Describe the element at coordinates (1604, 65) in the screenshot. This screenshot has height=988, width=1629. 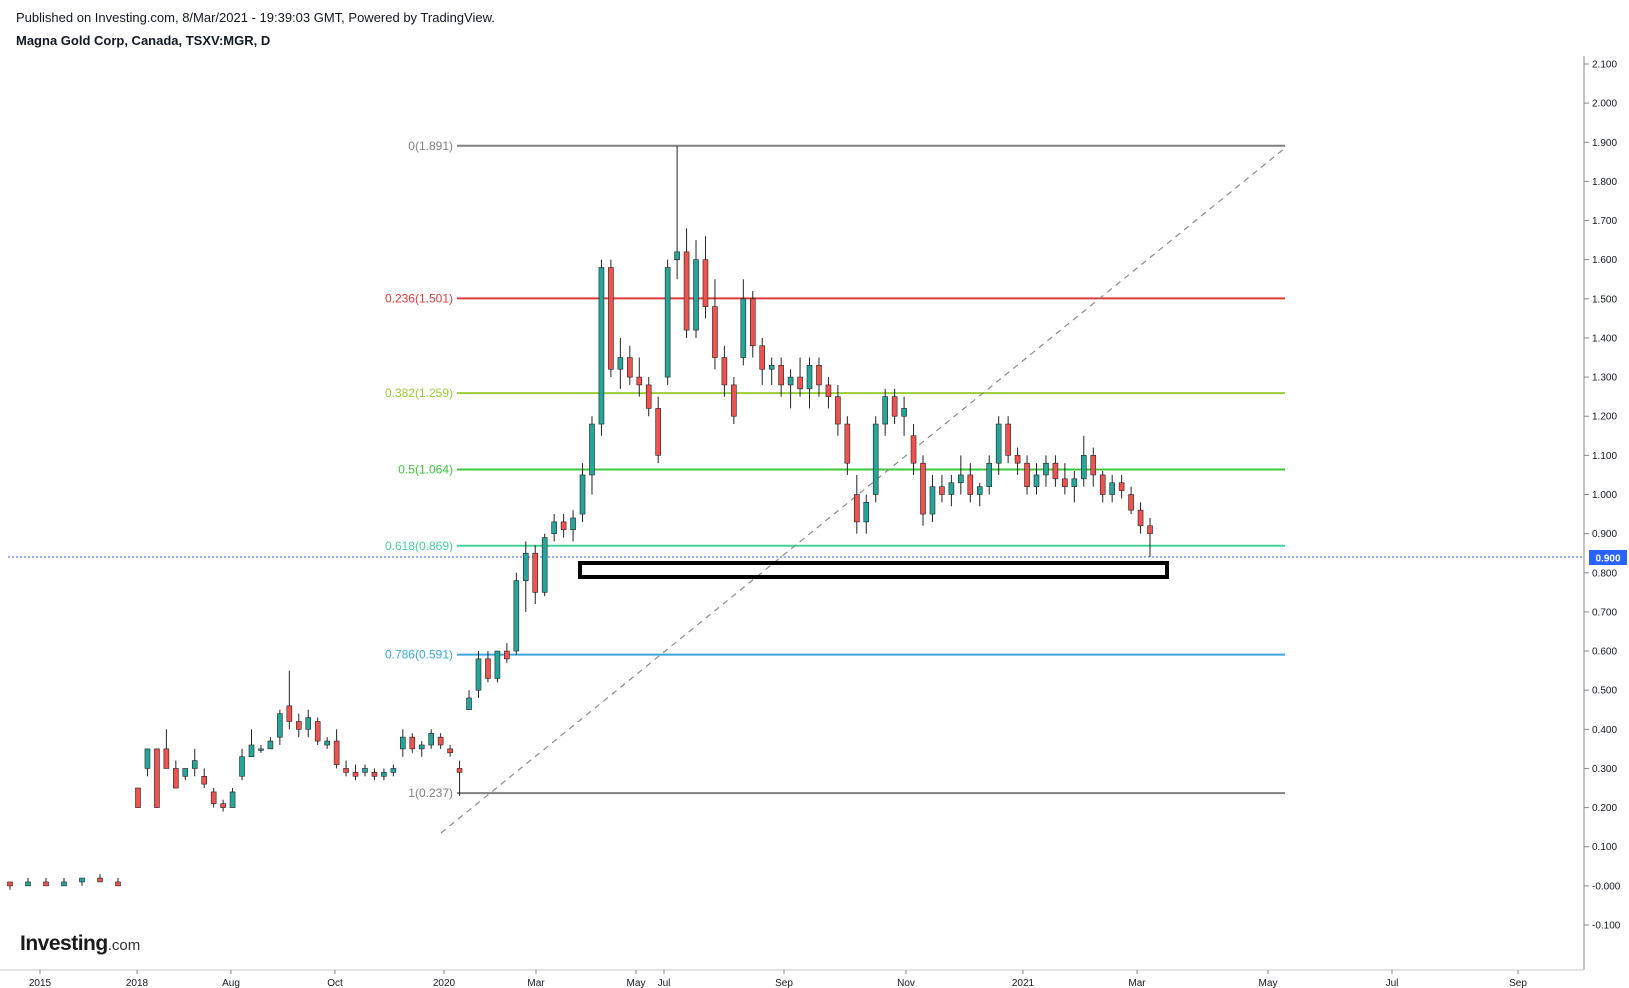
I see `y-tick-label: 2.100` at that location.